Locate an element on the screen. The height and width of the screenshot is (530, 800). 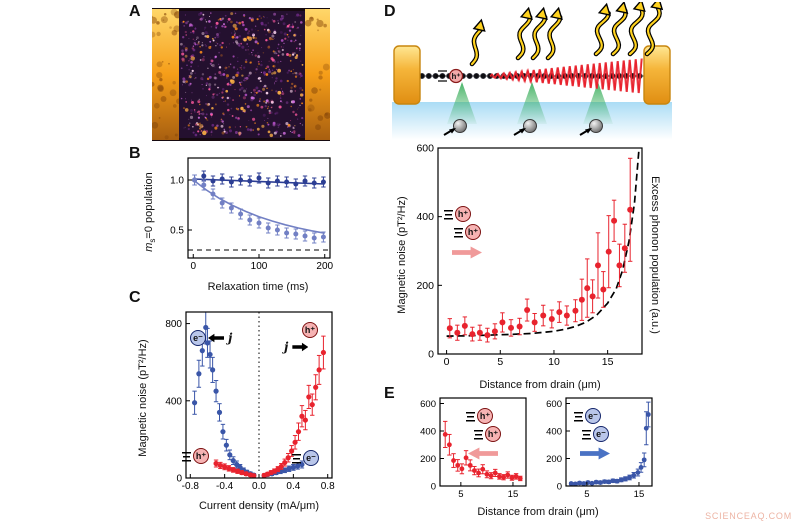
watermark: SCIENCEAQ.COM is located at coordinates (748, 516).